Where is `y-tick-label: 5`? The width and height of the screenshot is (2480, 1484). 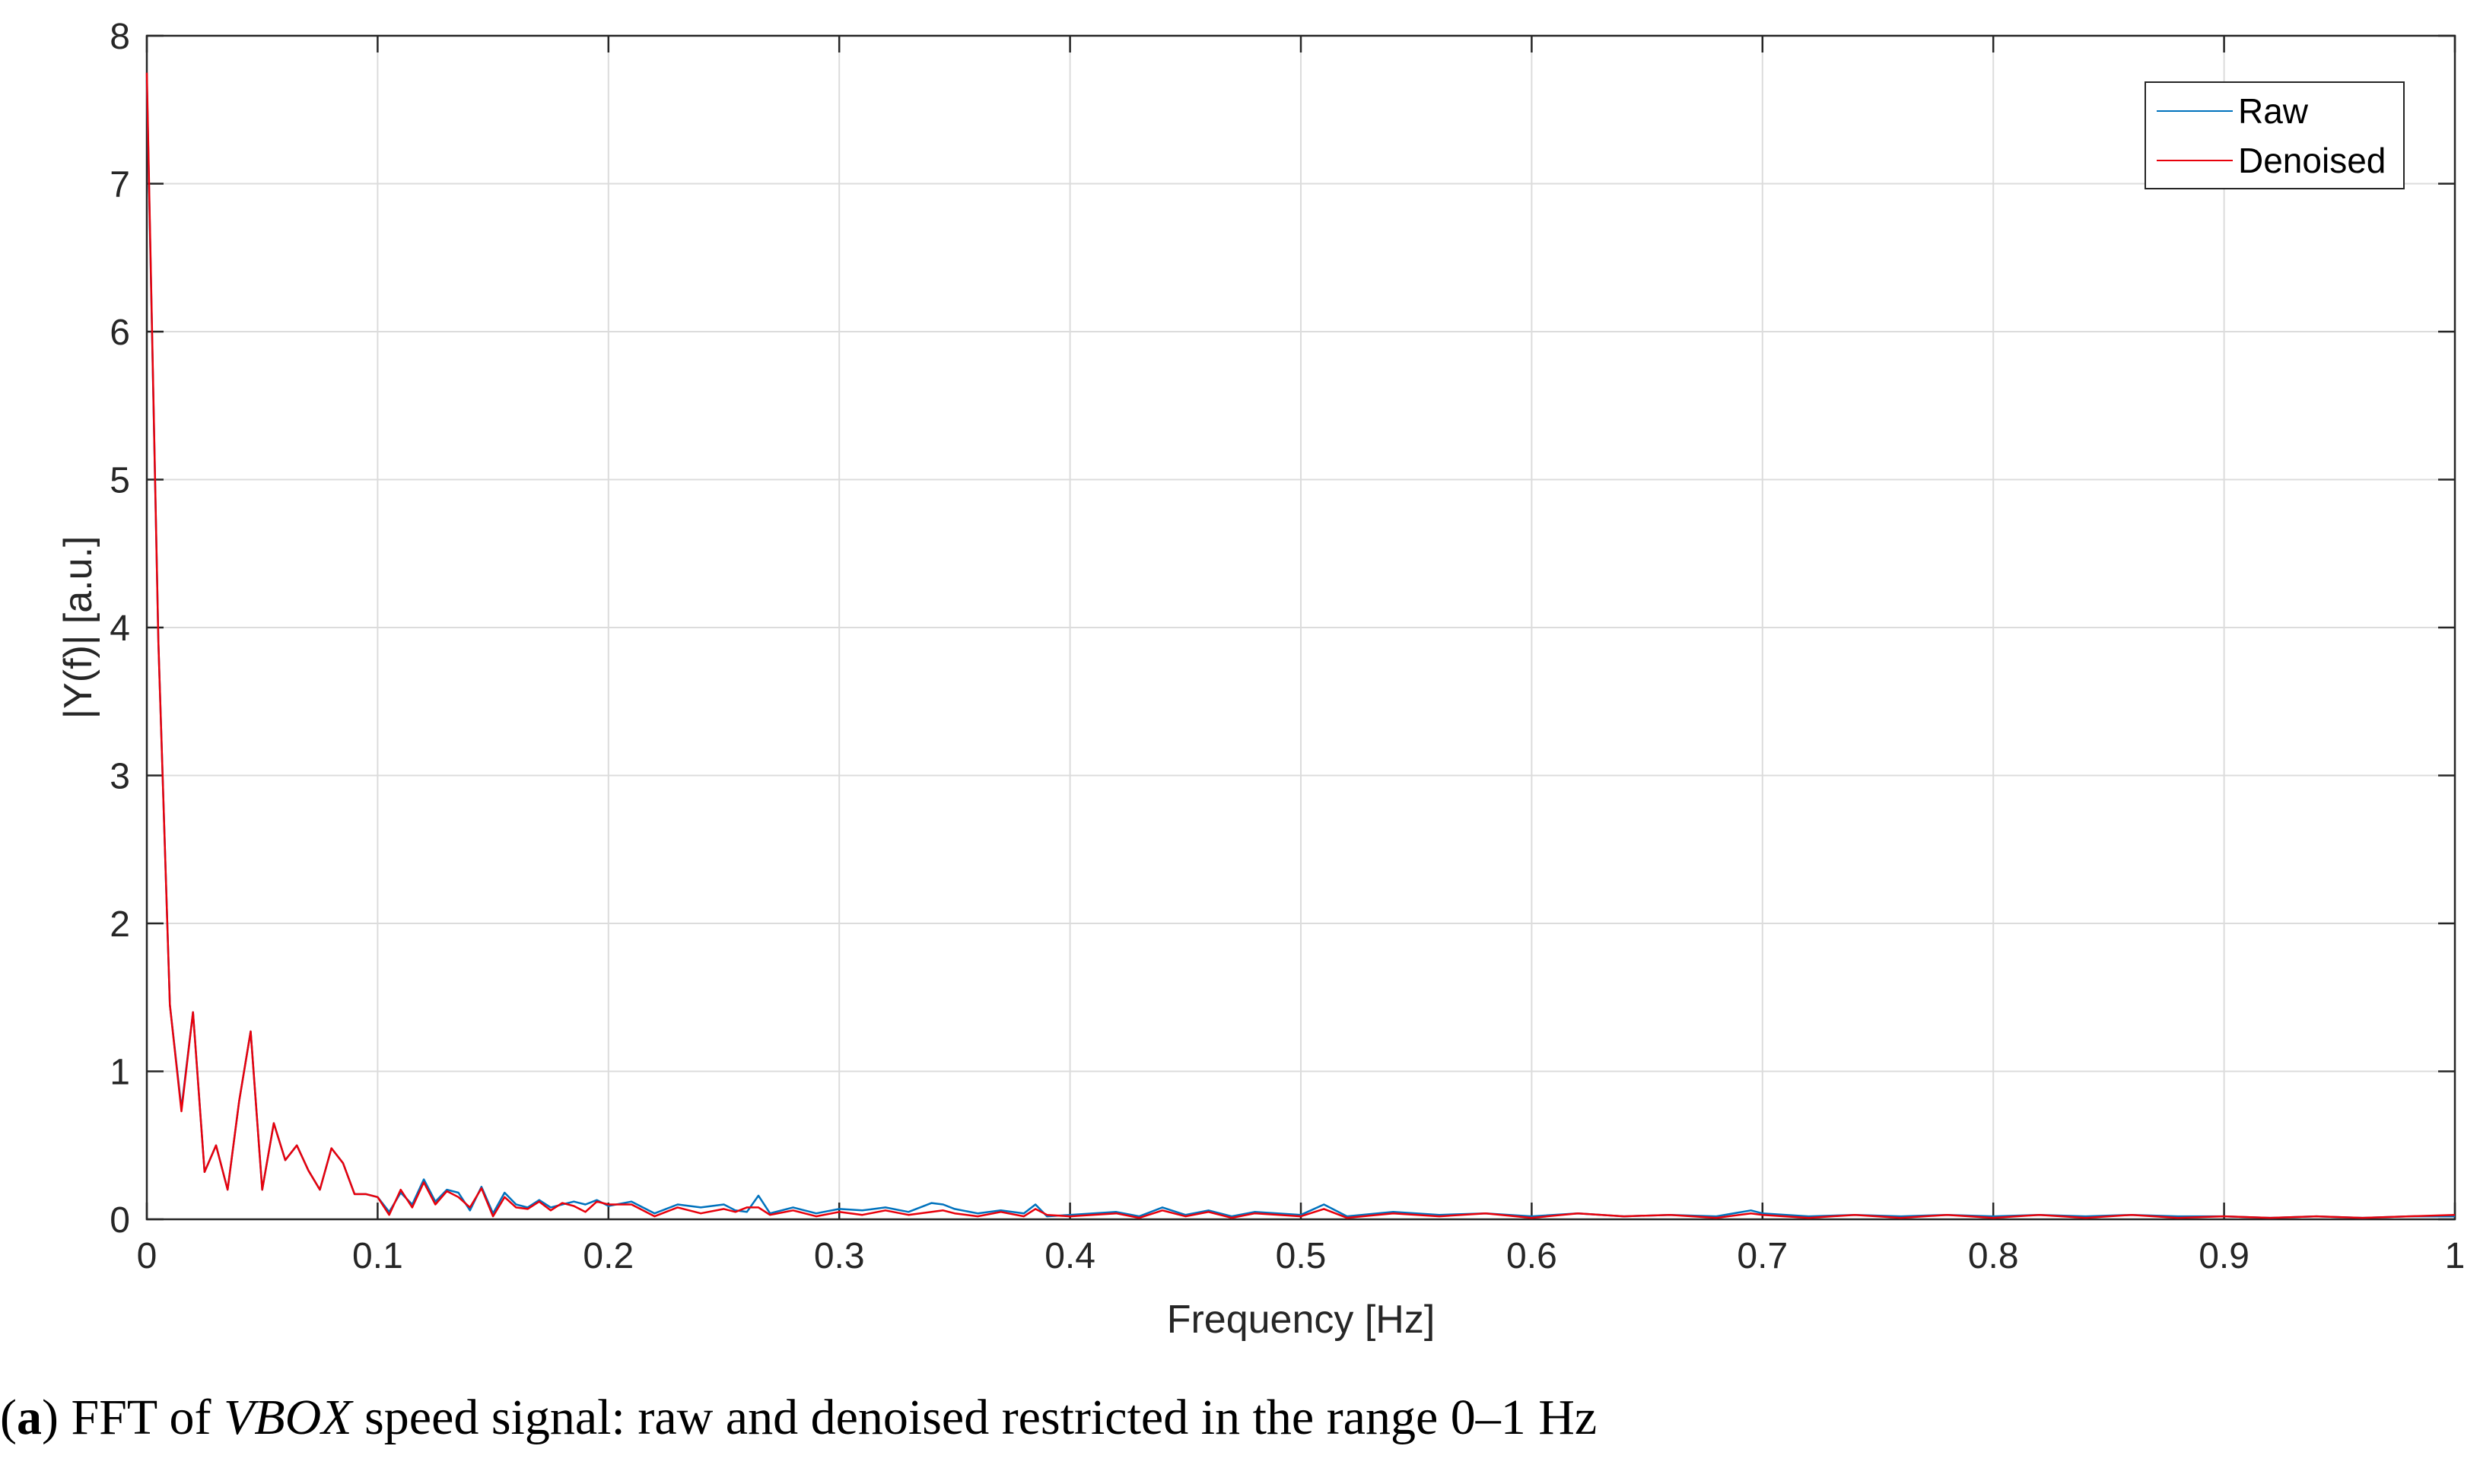
y-tick-label: 5 is located at coordinates (120, 481).